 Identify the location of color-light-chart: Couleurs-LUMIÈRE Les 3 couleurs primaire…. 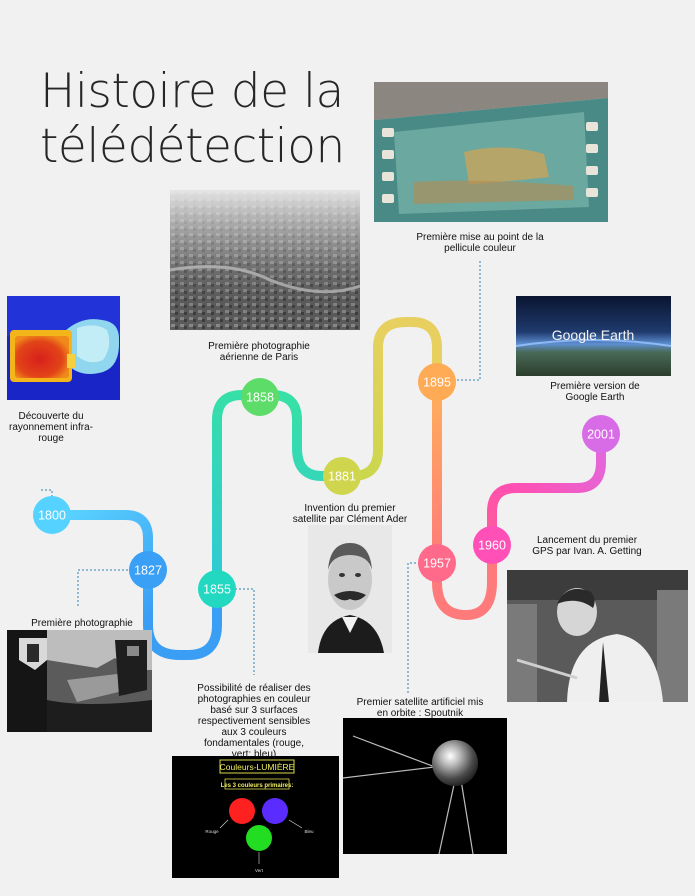
(255, 817).